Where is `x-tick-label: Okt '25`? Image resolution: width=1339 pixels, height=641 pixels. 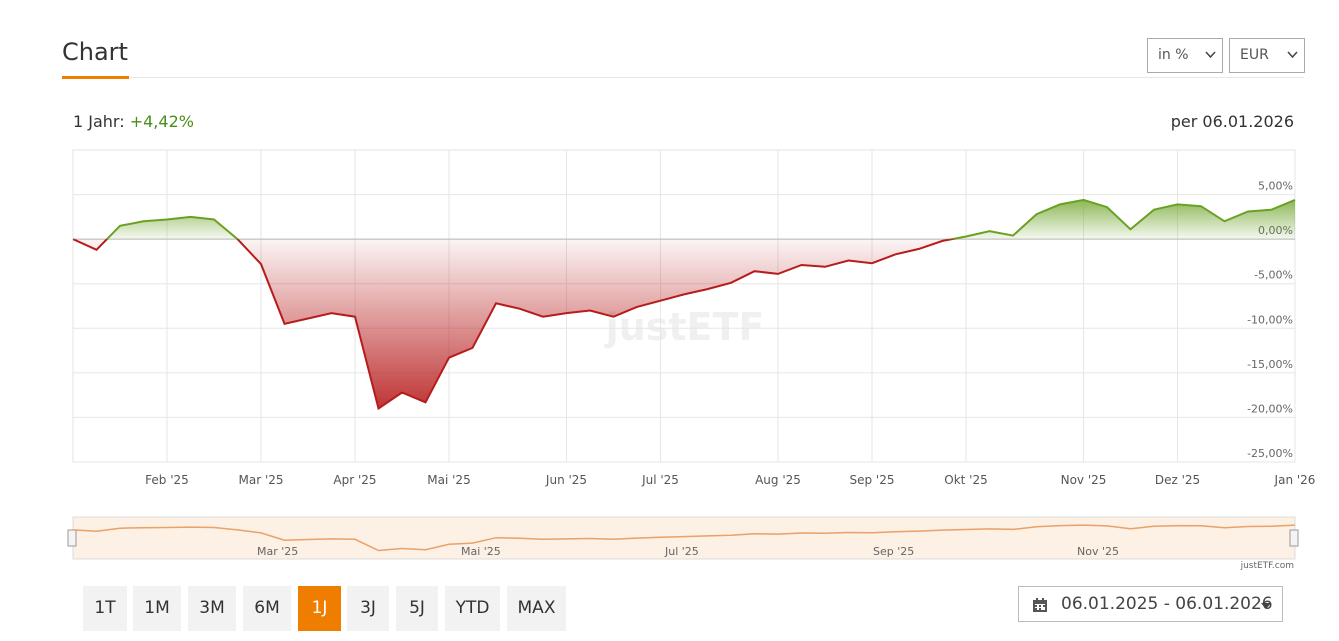 x-tick-label: Okt '25 is located at coordinates (965, 480).